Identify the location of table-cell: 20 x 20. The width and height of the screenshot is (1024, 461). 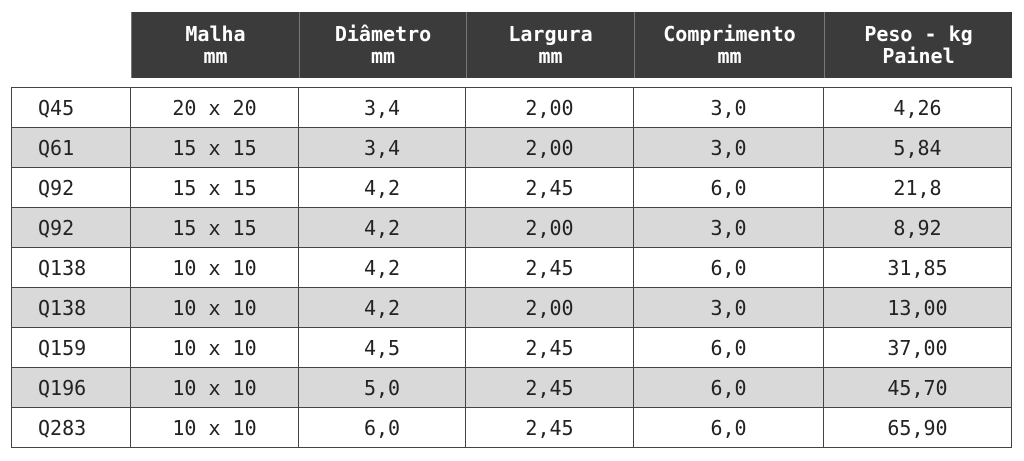
(214, 107).